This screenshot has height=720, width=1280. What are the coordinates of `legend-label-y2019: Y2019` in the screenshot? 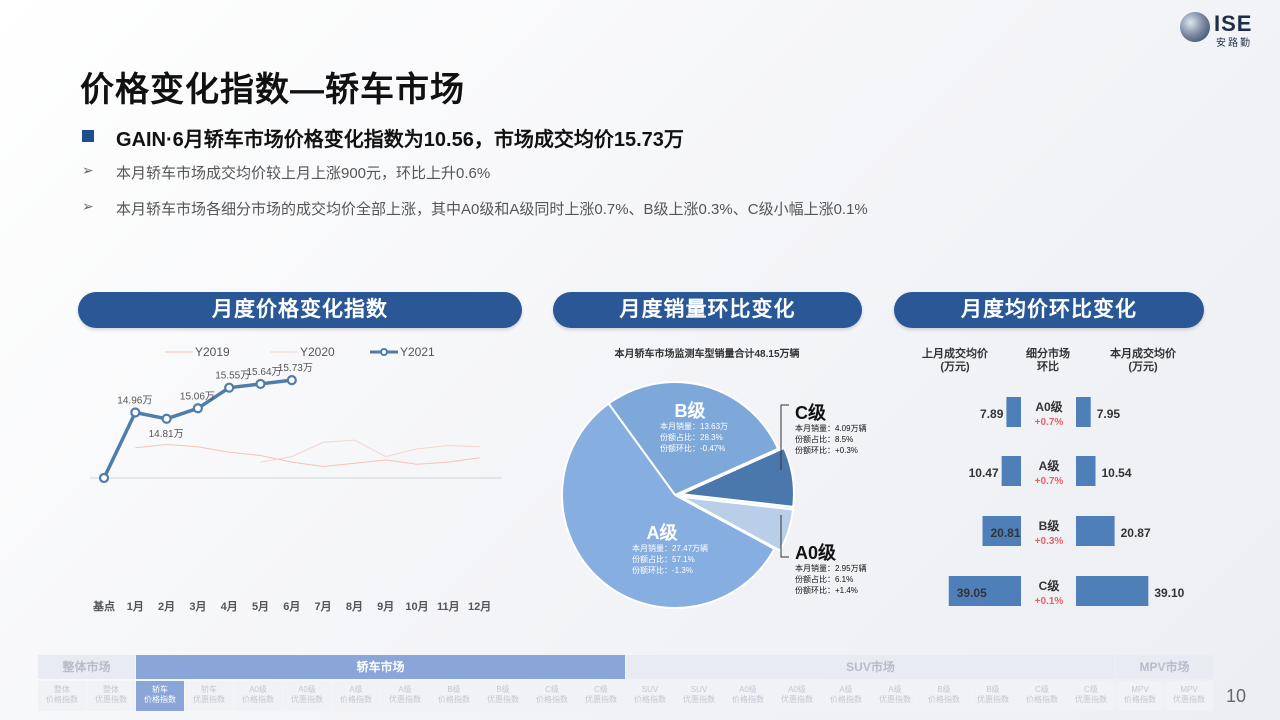 It's located at (212, 352).